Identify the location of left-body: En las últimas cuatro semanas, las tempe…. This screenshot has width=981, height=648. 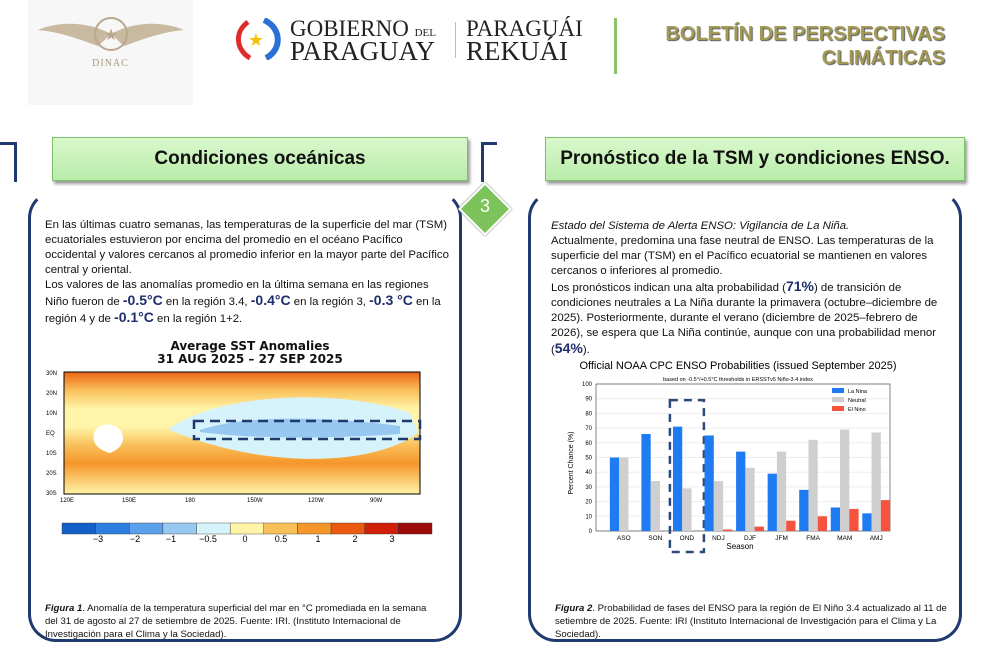
(247, 272).